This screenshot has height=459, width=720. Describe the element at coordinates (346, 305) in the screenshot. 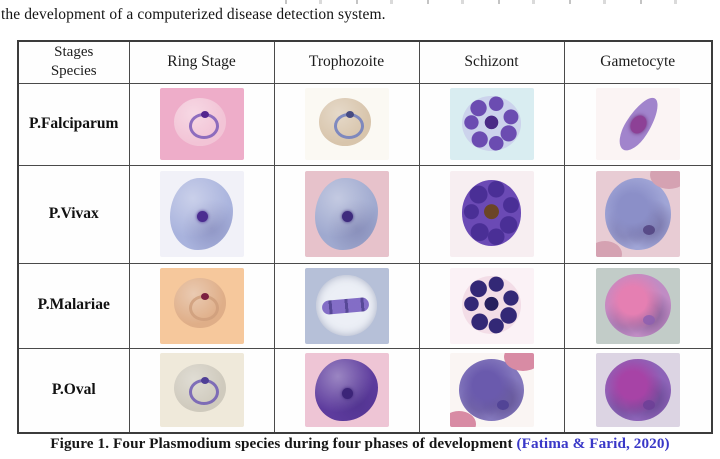

I see `malariae-trophozoite-image` at that location.